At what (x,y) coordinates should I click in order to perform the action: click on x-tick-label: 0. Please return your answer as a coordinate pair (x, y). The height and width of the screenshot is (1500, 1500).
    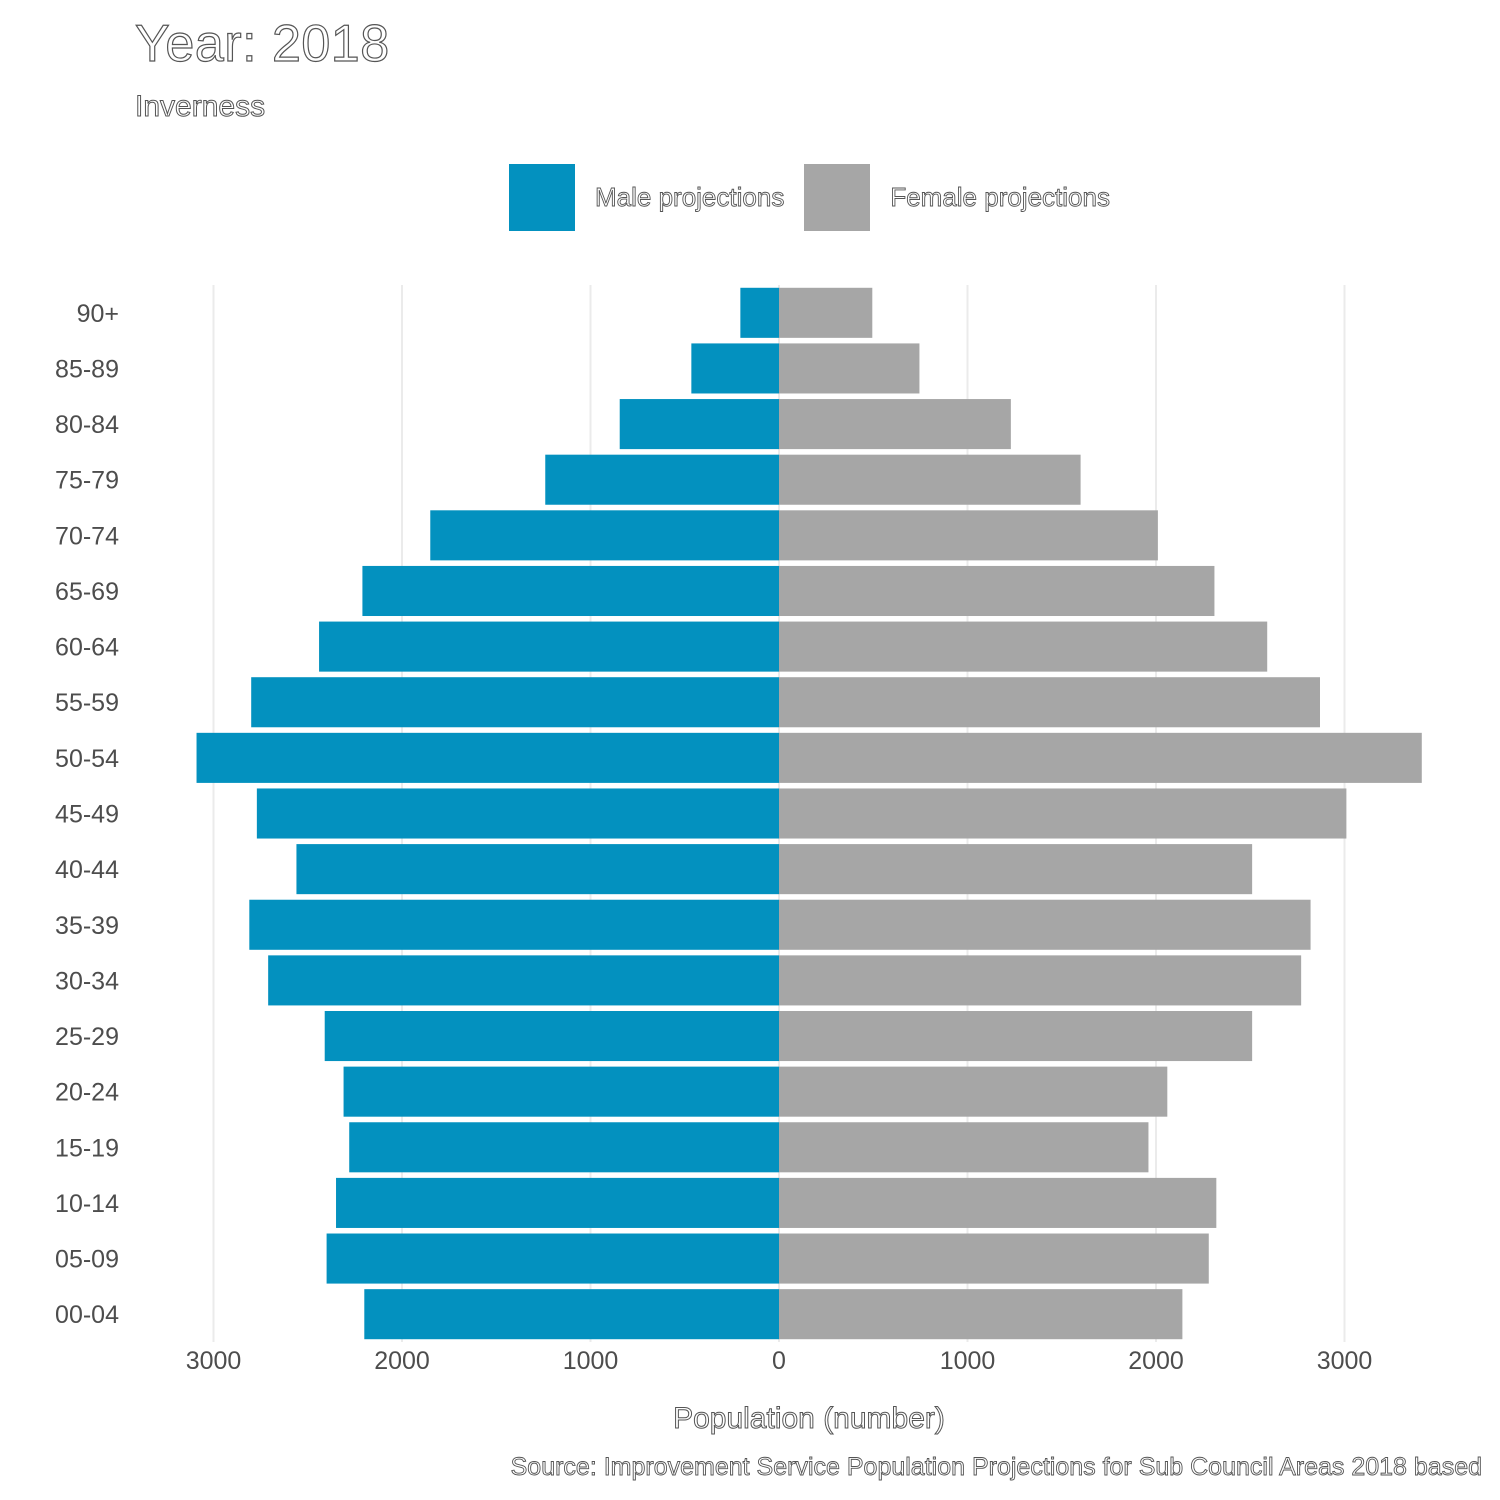
    Looking at the image, I should click on (779, 1361).